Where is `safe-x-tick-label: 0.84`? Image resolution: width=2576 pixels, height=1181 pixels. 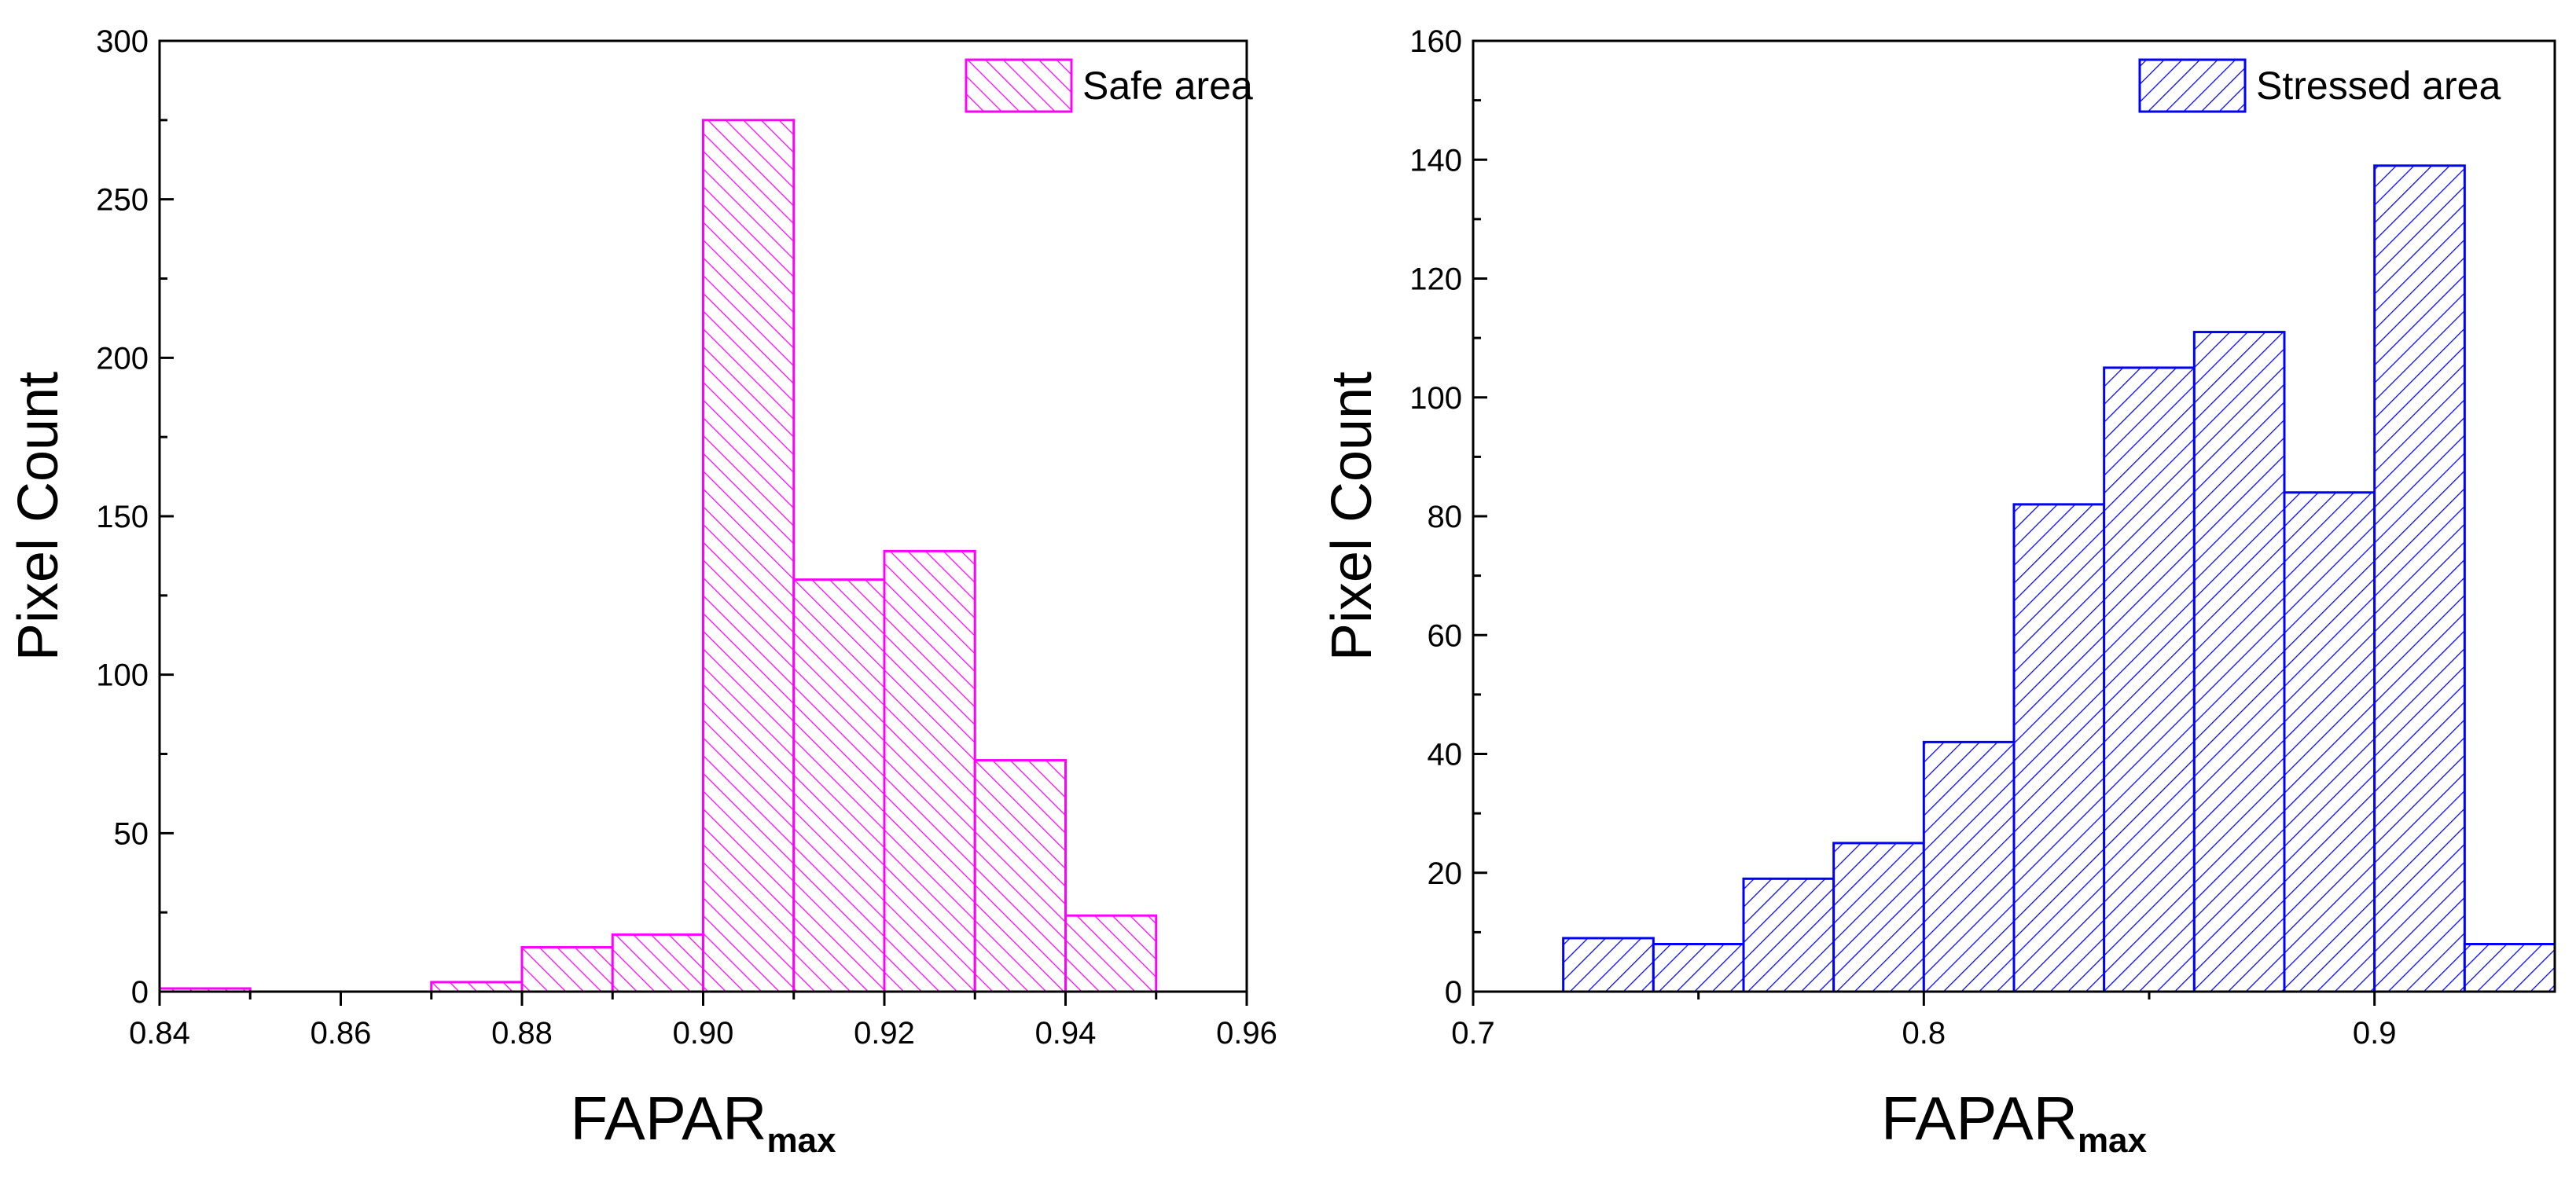
safe-x-tick-label: 0.84 is located at coordinates (159, 1033).